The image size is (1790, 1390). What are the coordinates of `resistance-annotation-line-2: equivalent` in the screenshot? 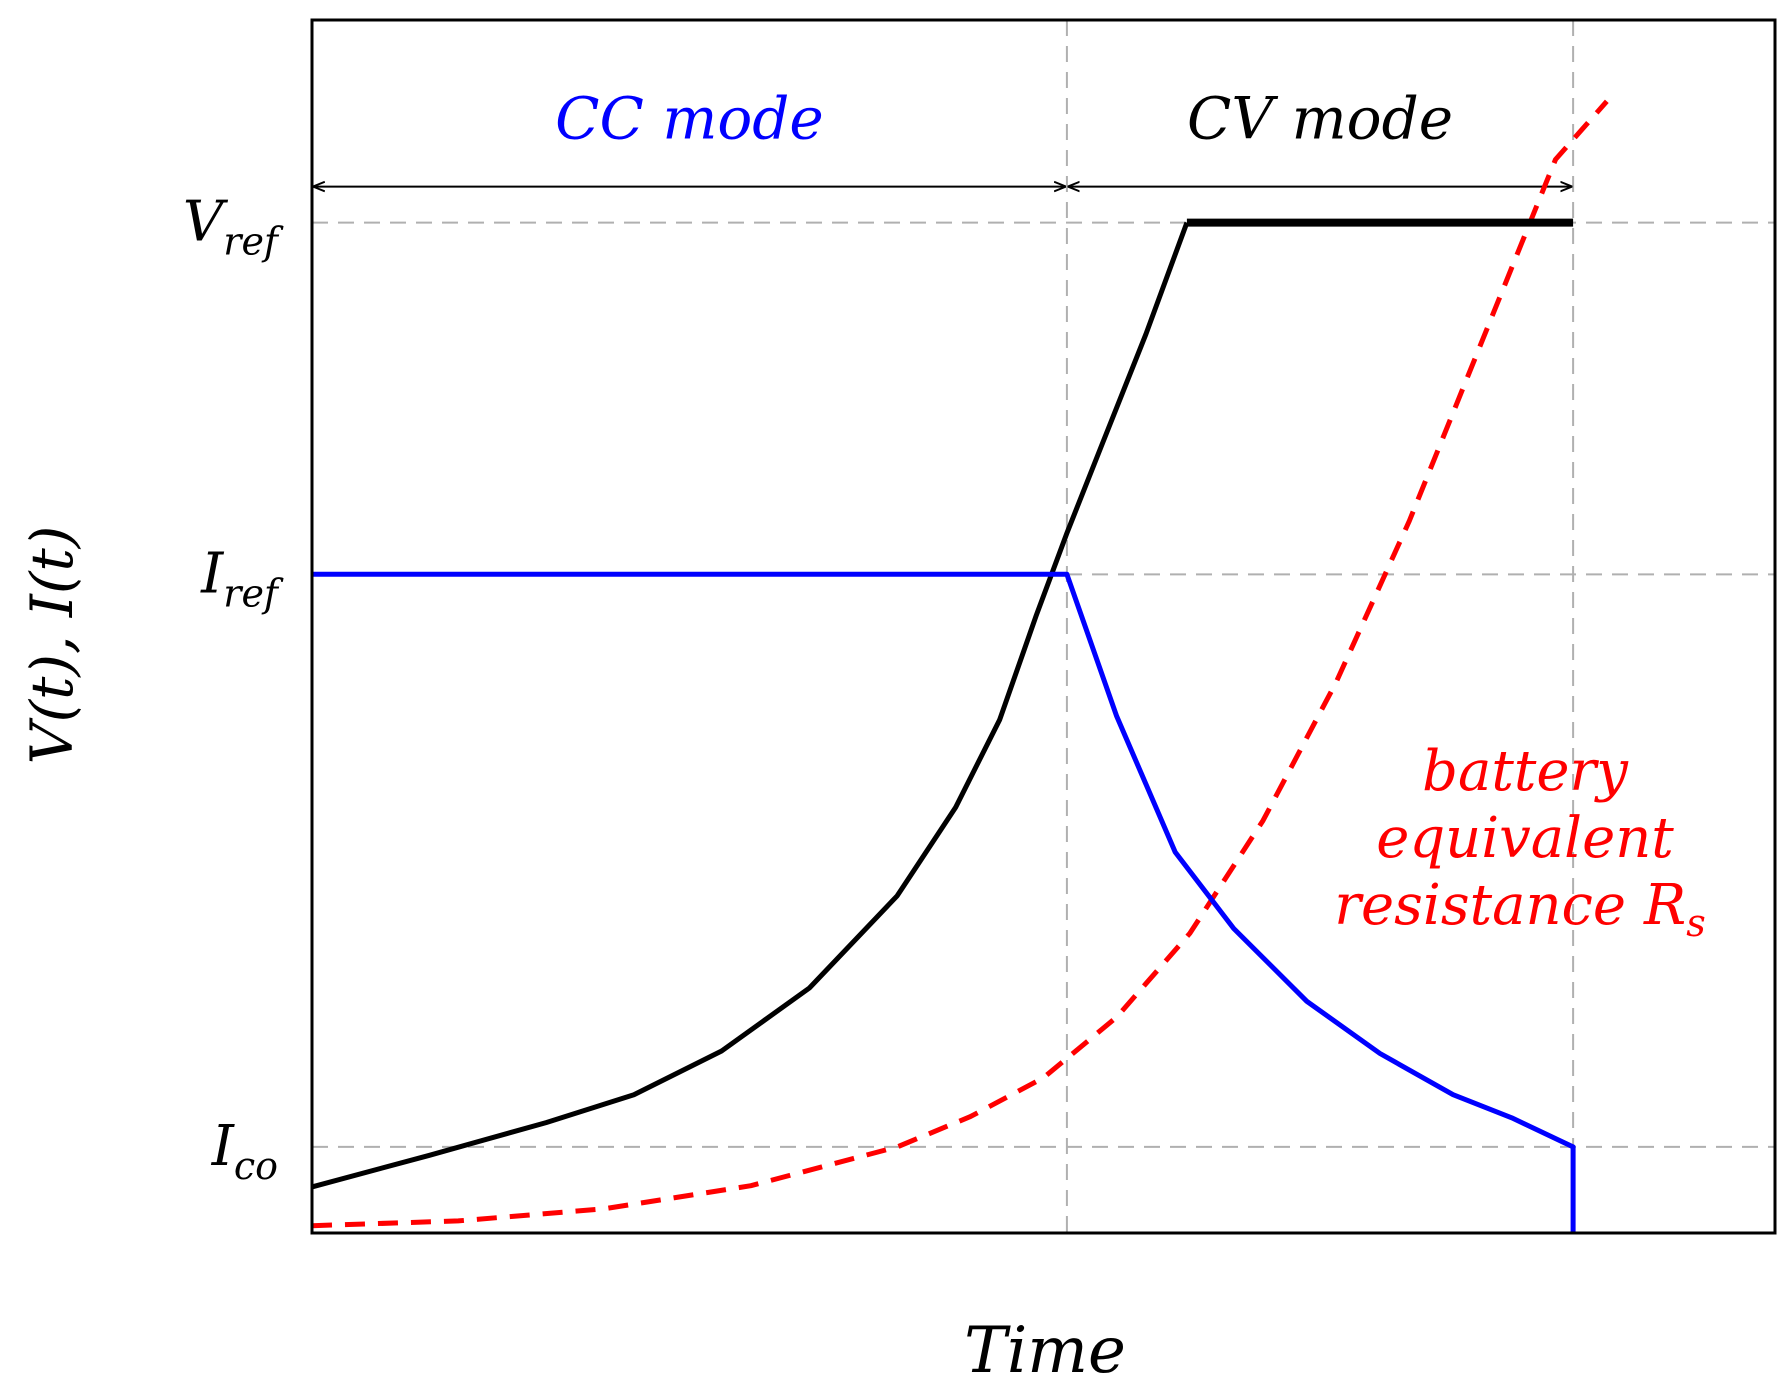 It's located at (1525, 838).